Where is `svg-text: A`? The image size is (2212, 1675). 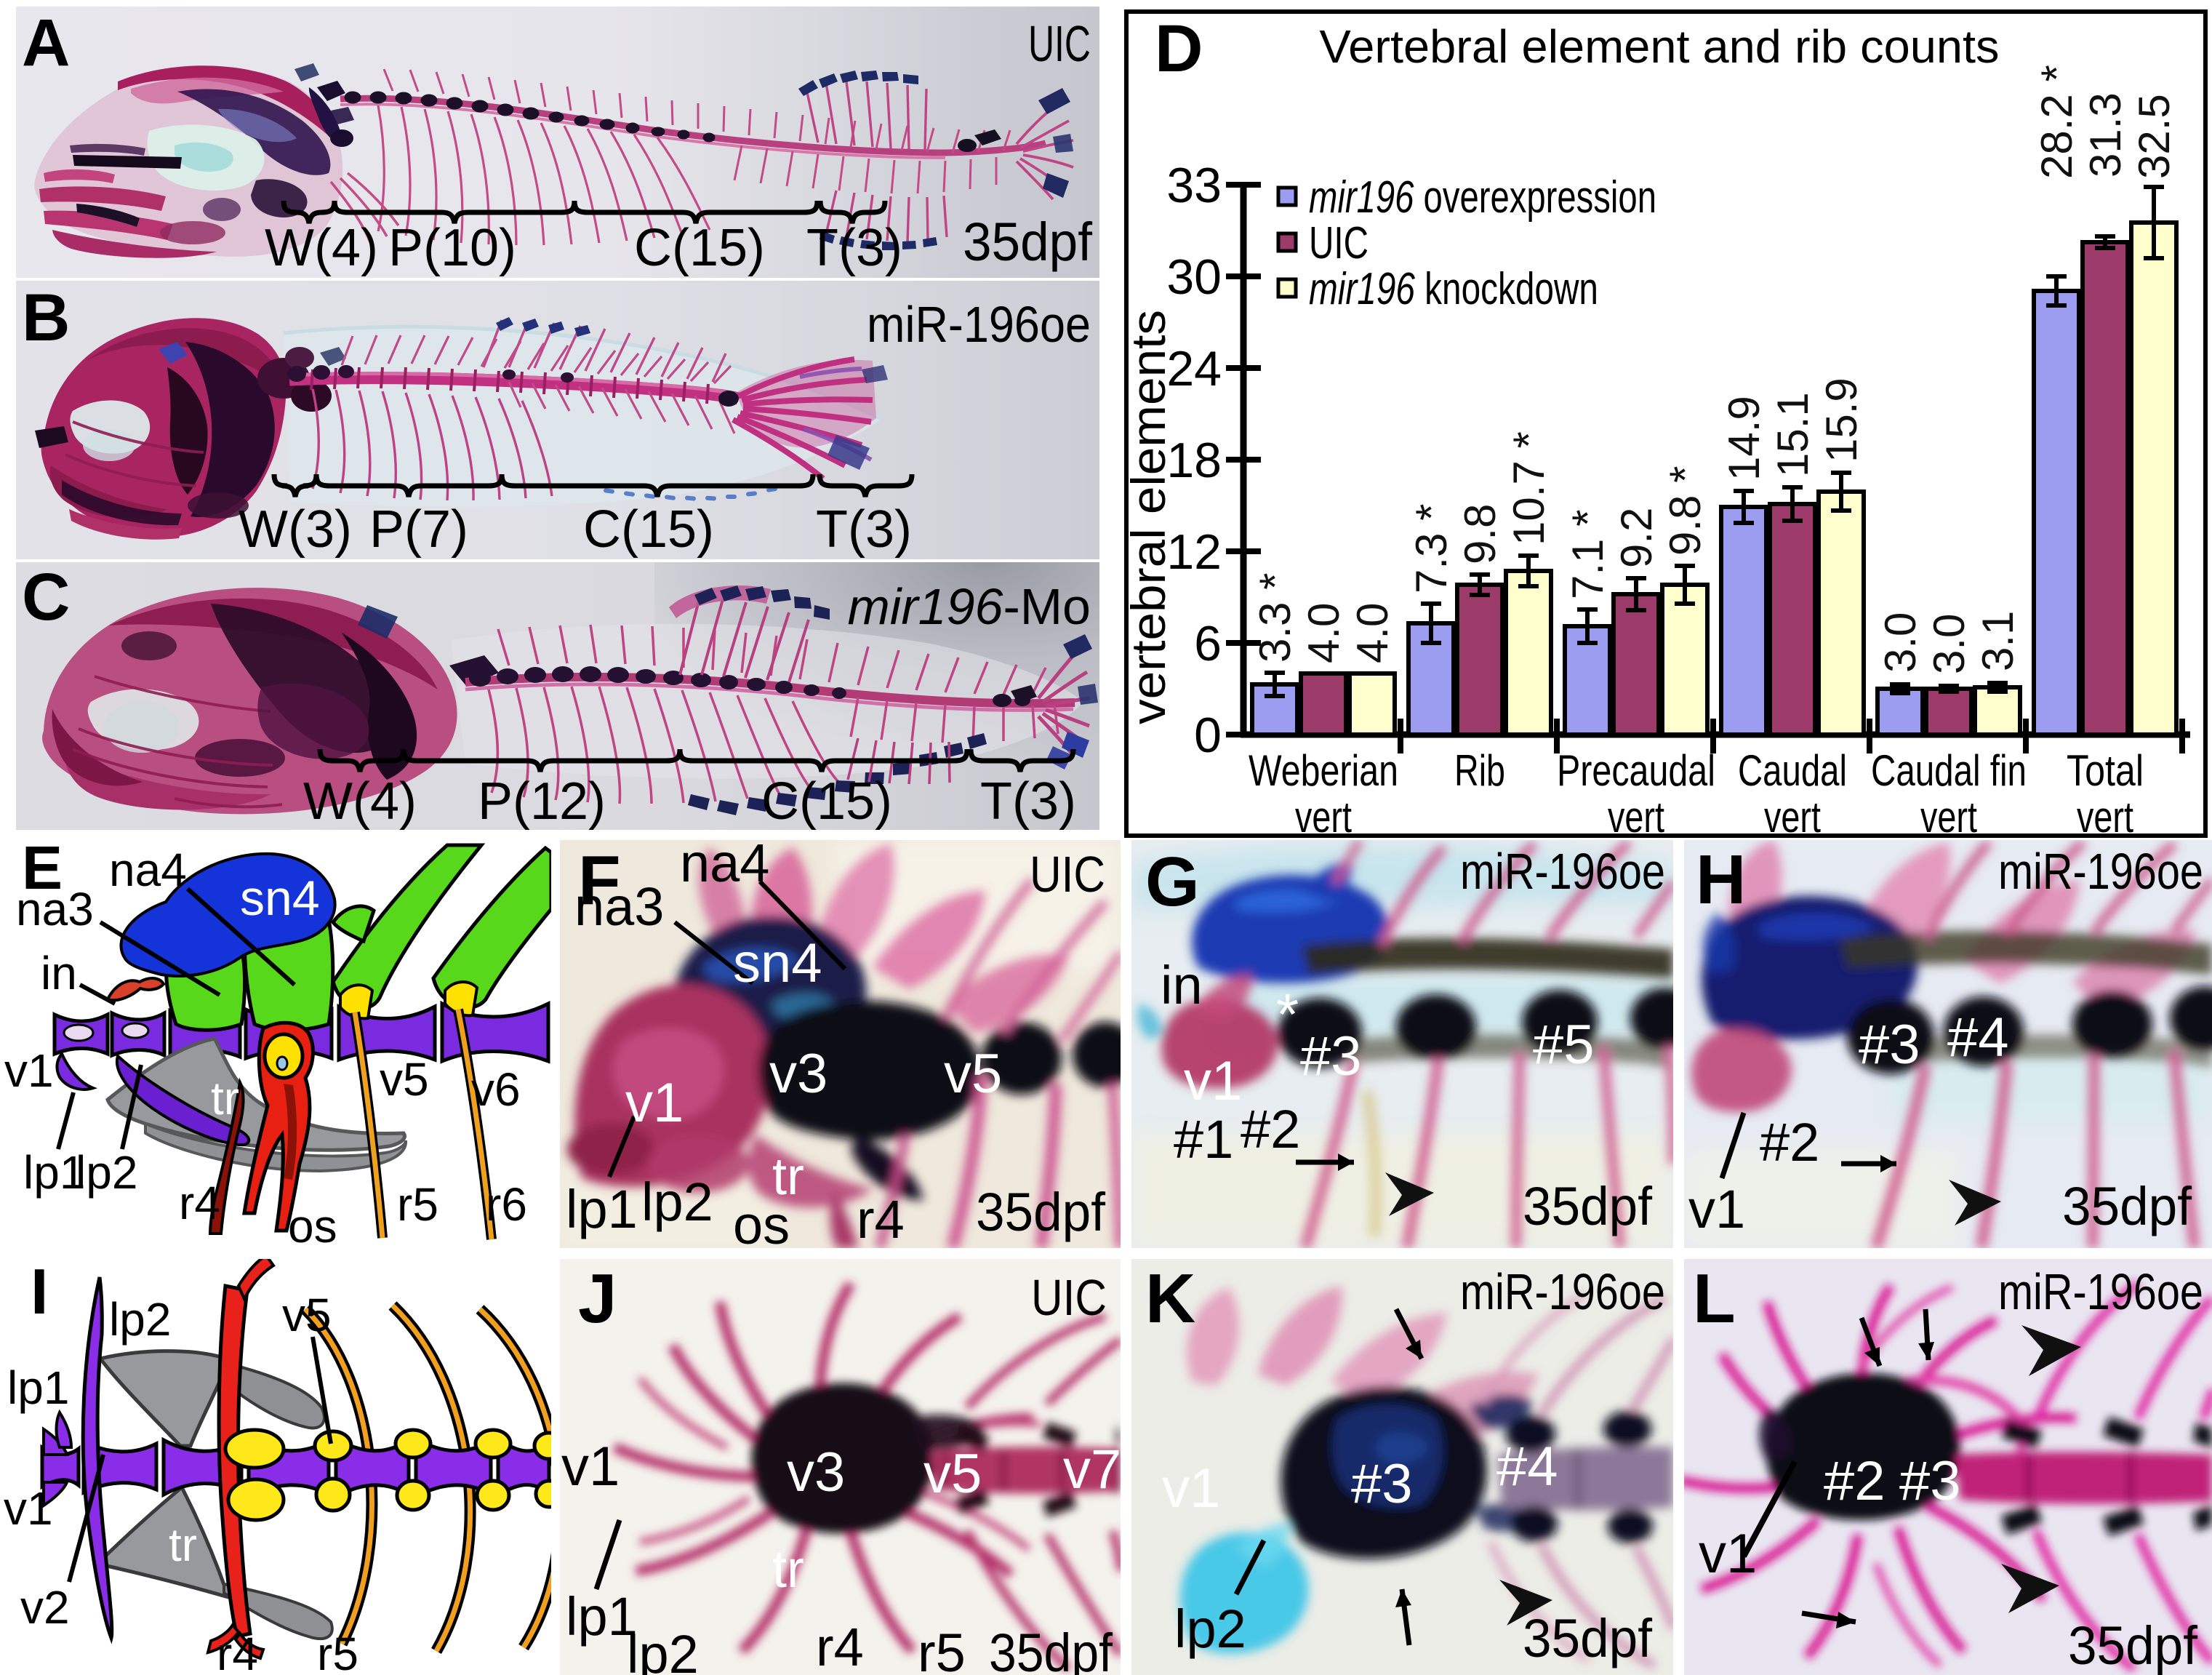
svg-text: A is located at coordinates (46, 43).